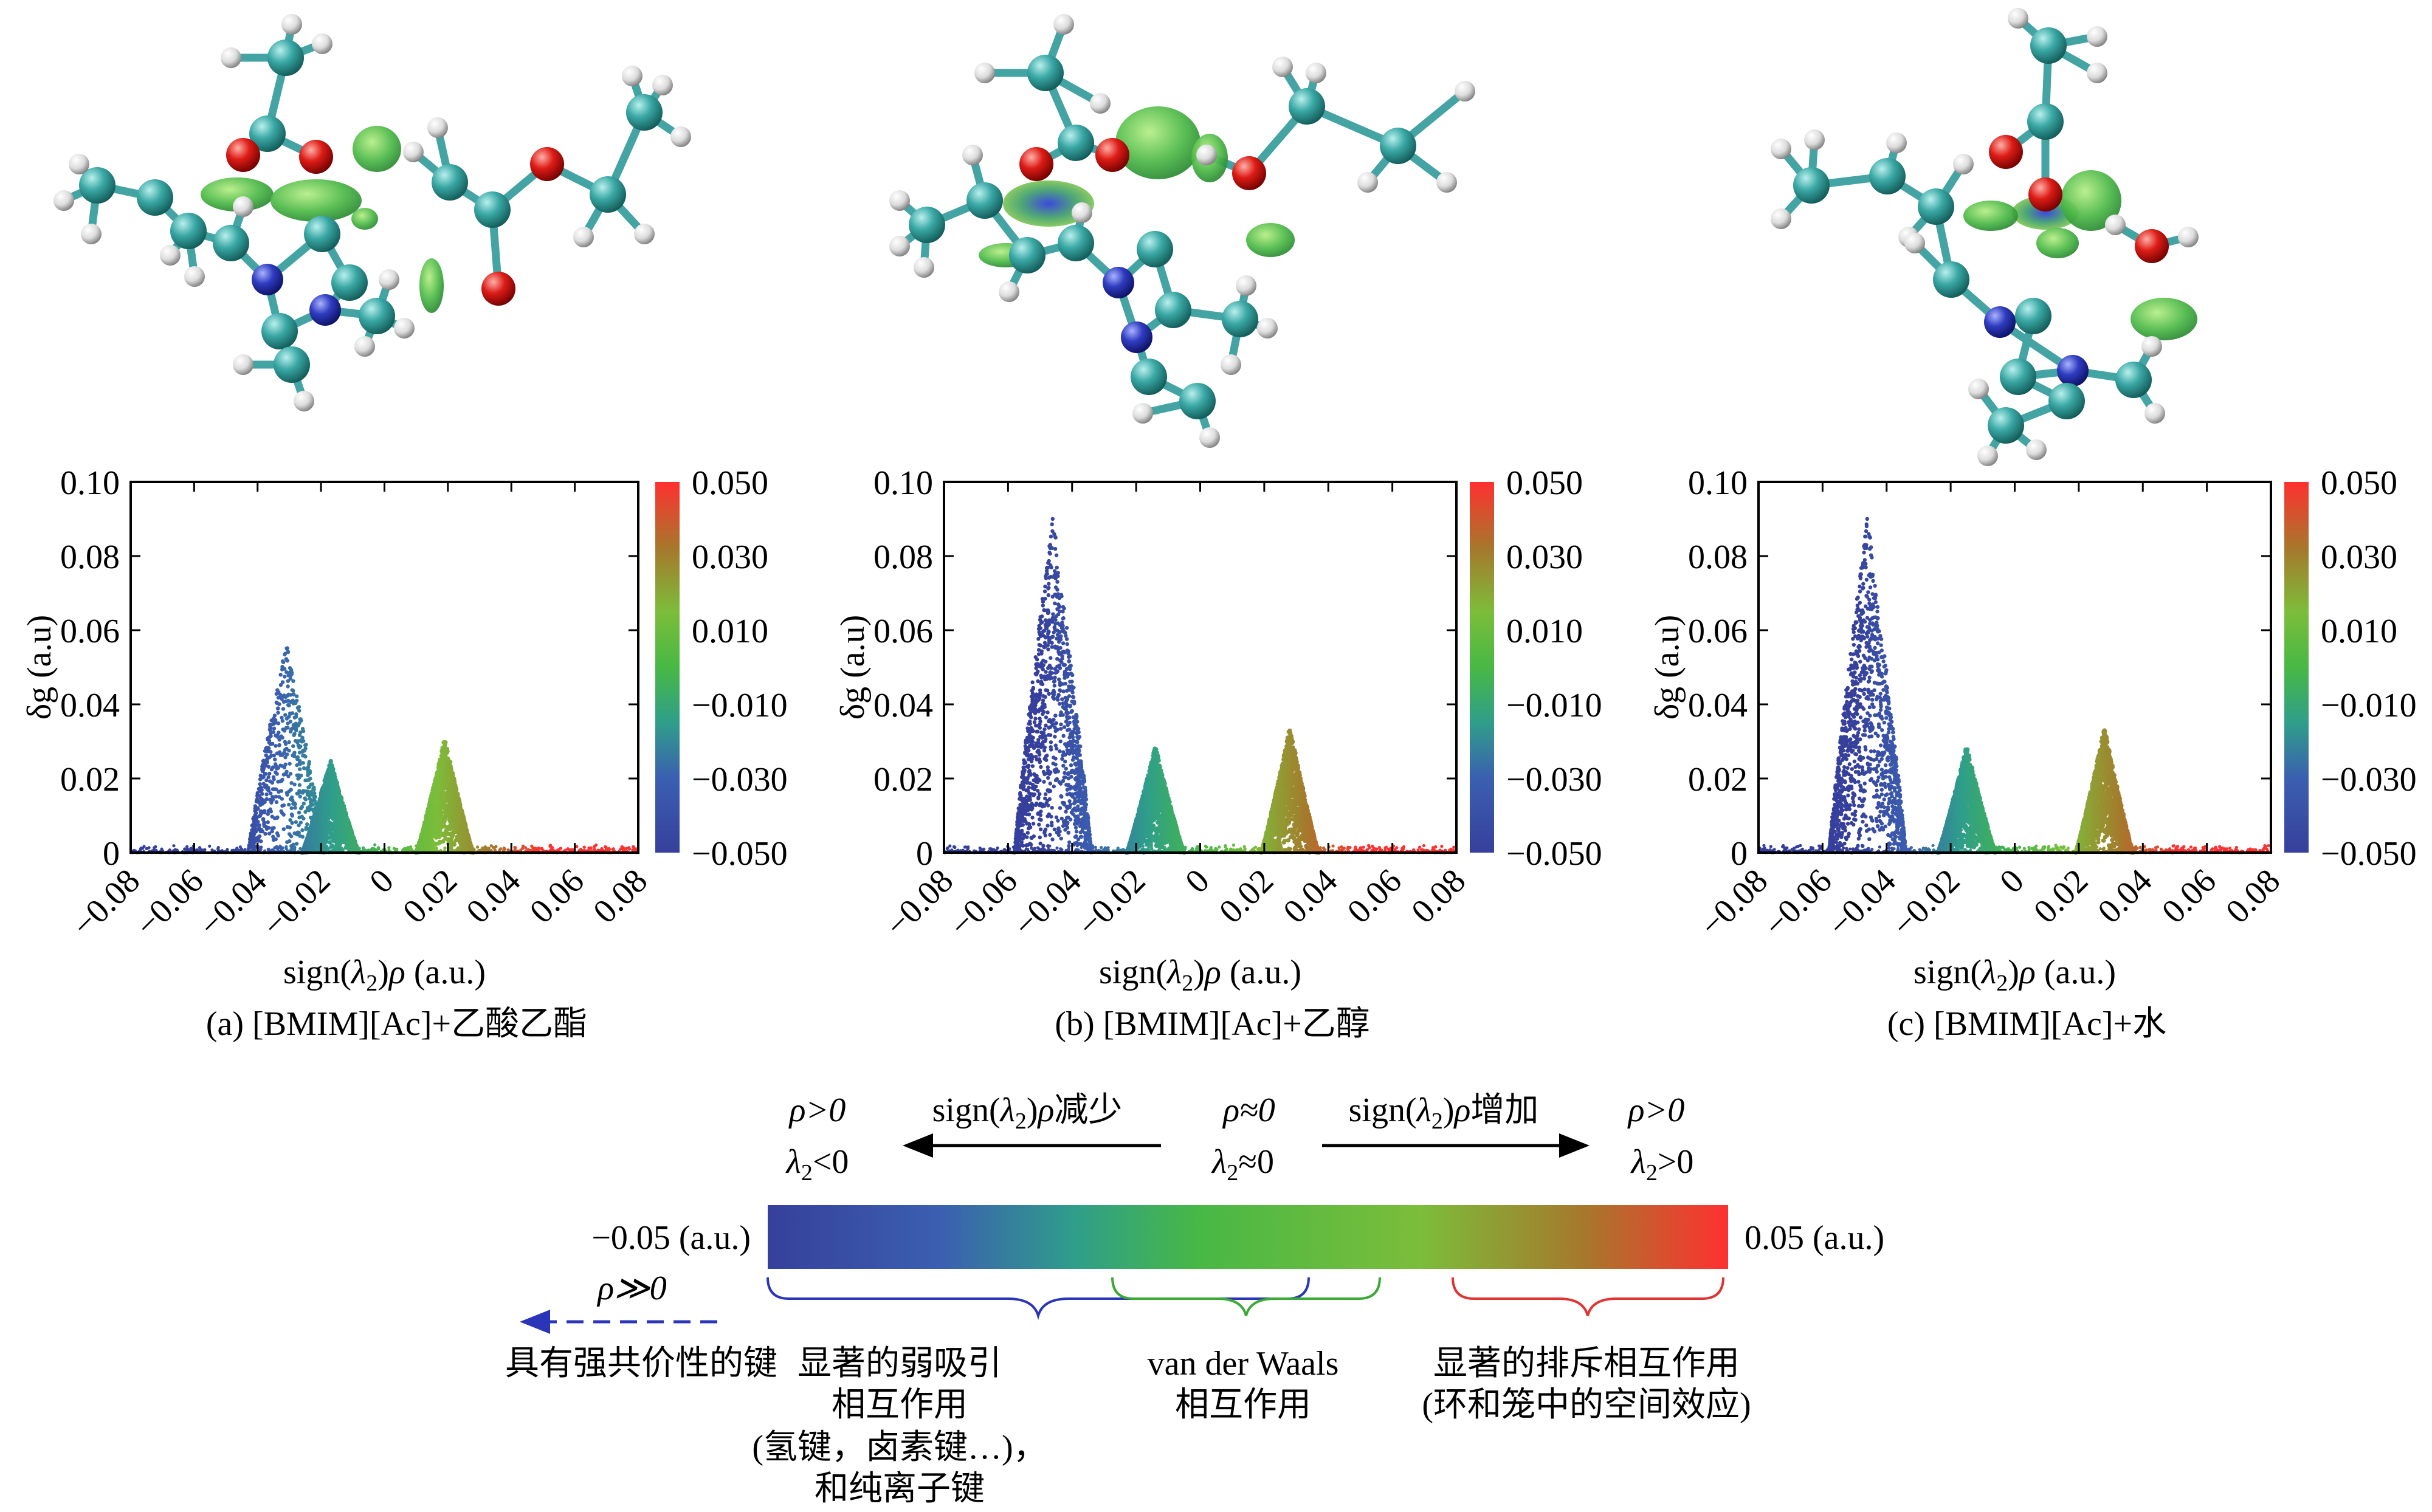 Image resolution: width=2432 pixels, height=1512 pixels. I want to click on atoms, so click(372, 213).